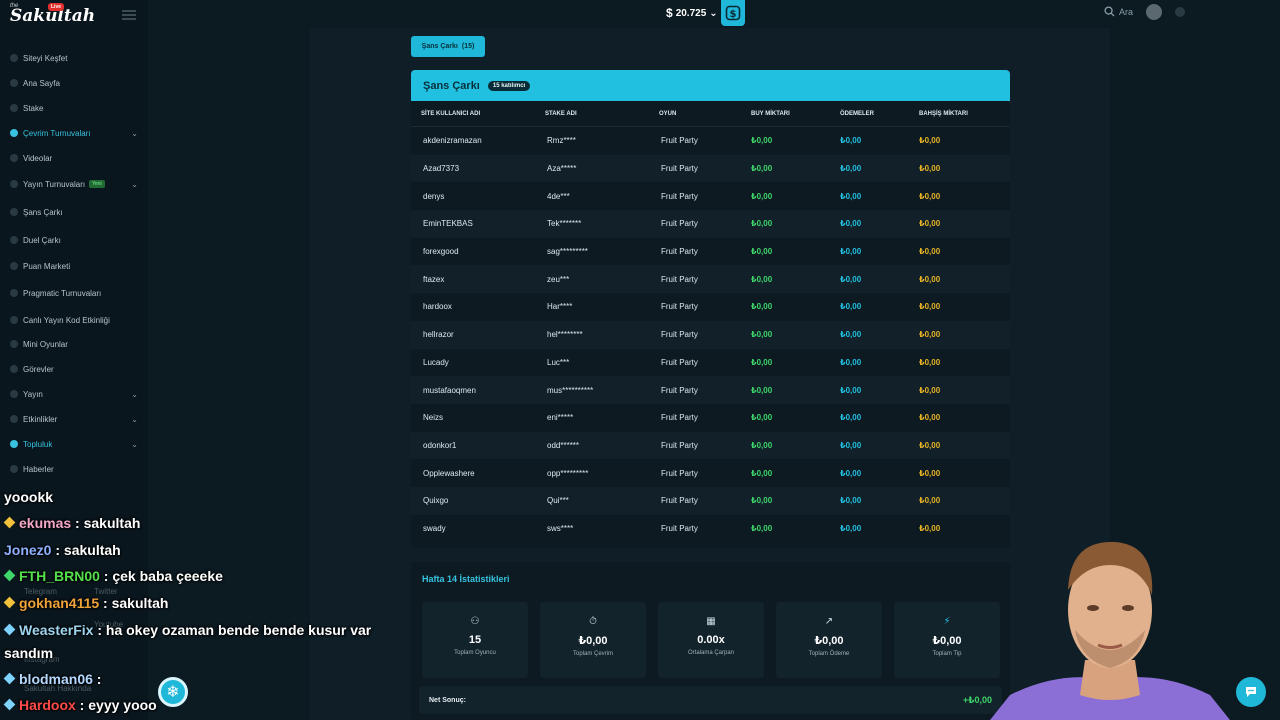 The width and height of the screenshot is (1280, 720). What do you see at coordinates (561, 113) in the screenshot?
I see `column-header: STAKE ADI` at bounding box center [561, 113].